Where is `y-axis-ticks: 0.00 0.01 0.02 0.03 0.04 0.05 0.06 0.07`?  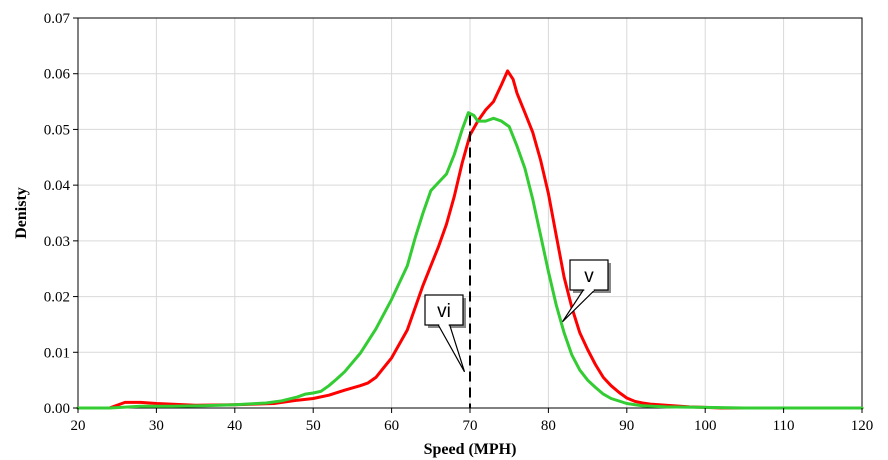
y-axis-ticks: 0.00 0.01 0.02 0.03 0.04 0.05 0.06 0.07 is located at coordinates (61, 214).